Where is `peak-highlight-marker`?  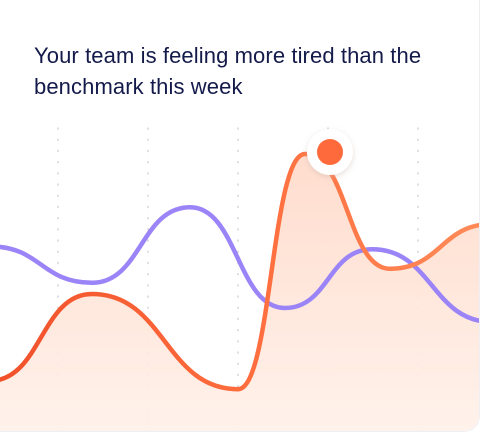
peak-highlight-marker is located at coordinates (330, 152).